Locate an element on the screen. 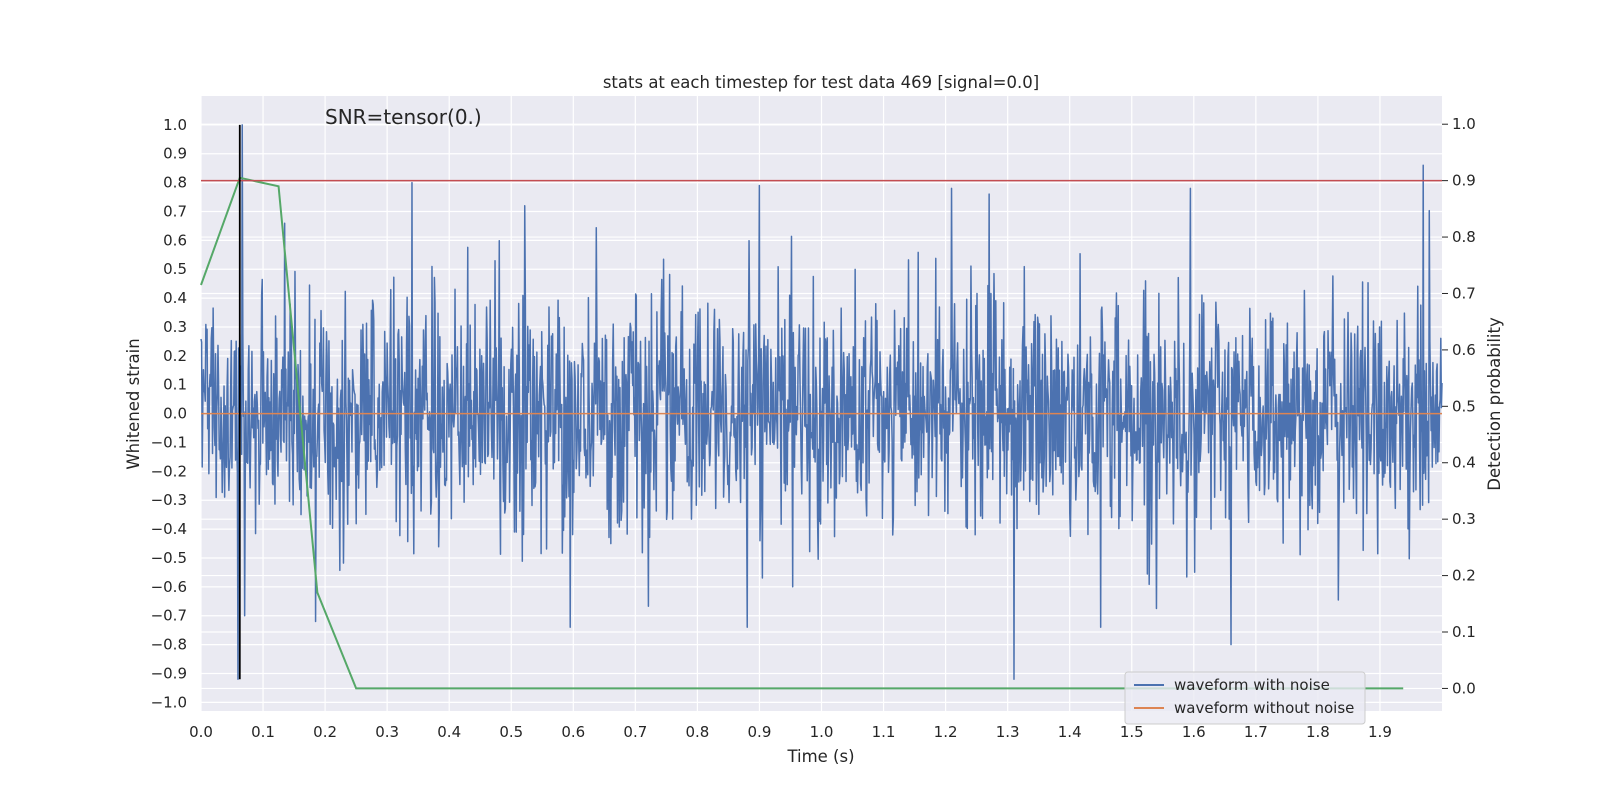  legend-box is located at coordinates (1245, 698).